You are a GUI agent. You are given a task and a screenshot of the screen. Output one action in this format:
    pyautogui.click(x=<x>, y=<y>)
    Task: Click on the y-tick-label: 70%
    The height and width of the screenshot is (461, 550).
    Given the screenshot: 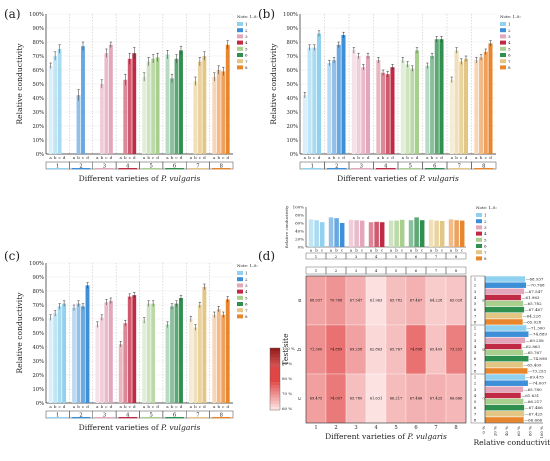 What is the action you would take?
    pyautogui.click(x=292, y=57)
    